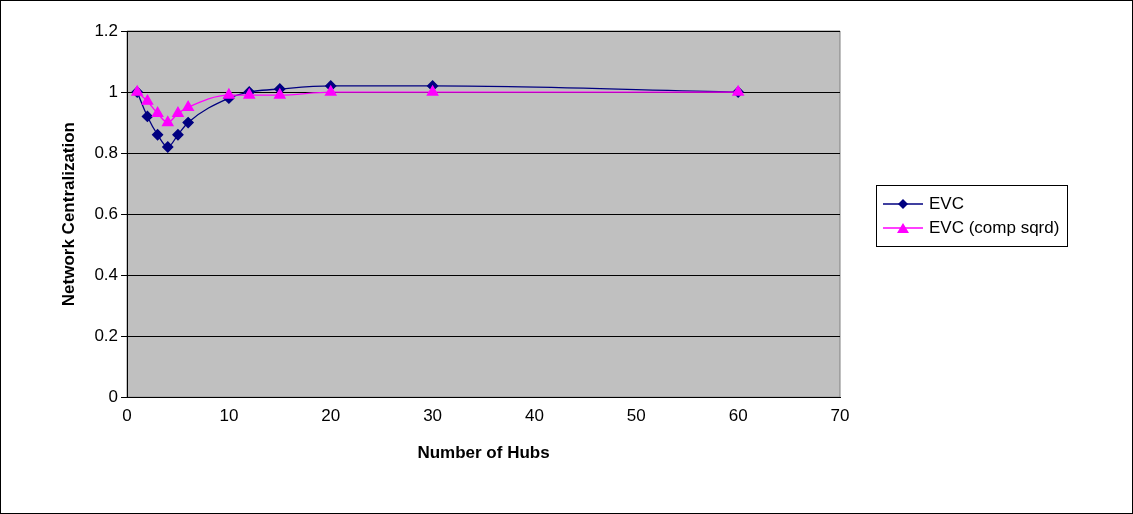  What do you see at coordinates (113, 396) in the screenshot?
I see `y-tick-label: 0` at bounding box center [113, 396].